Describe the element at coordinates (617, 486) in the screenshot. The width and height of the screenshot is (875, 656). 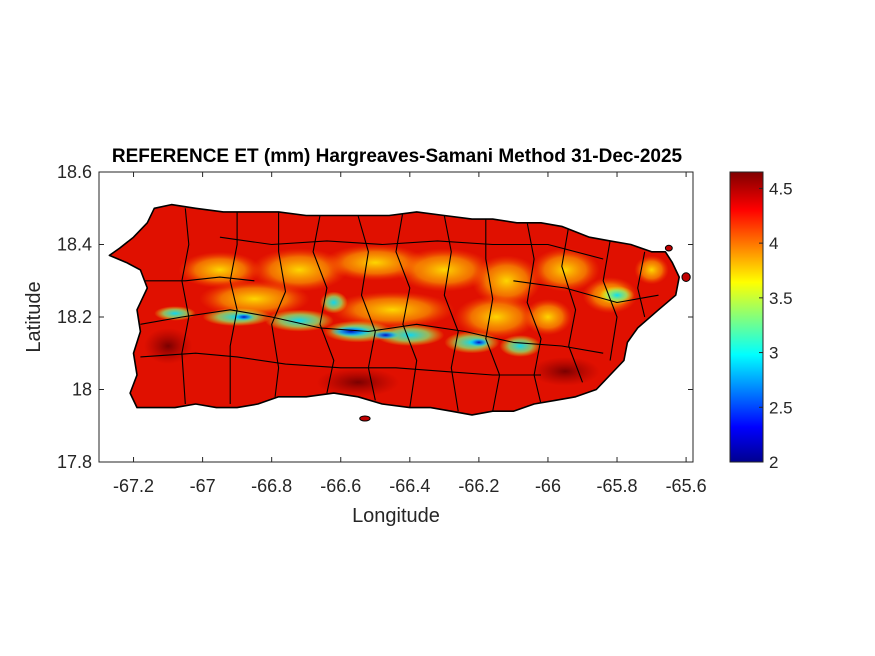
I see `x-tick-label: -65.8` at that location.